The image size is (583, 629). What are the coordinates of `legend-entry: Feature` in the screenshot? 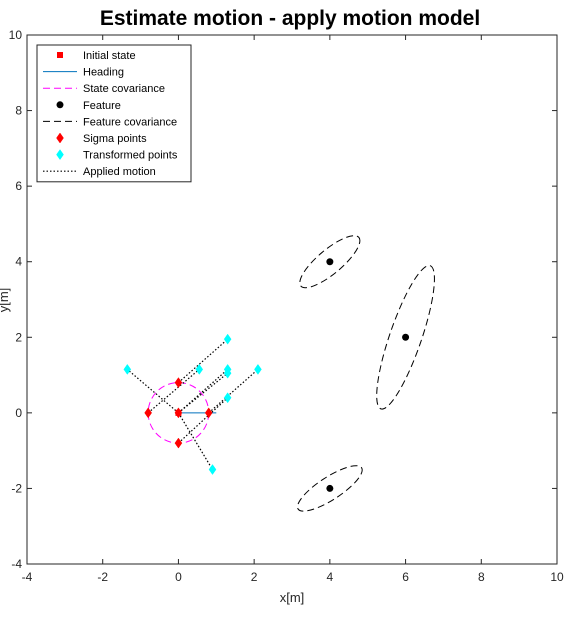 It's located at (88, 106).